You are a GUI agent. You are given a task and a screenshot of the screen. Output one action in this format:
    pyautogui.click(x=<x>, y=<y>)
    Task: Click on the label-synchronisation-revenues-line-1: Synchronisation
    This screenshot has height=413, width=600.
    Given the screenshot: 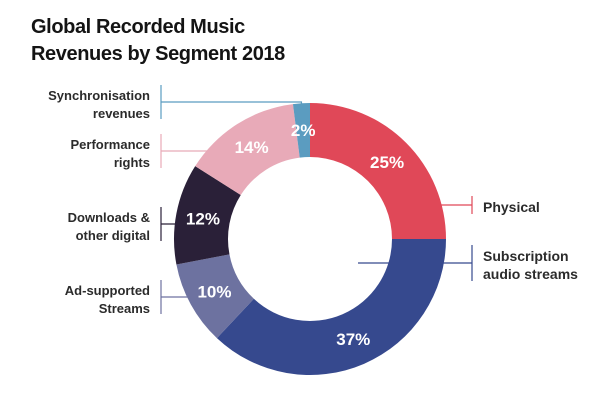 What is the action you would take?
    pyautogui.click(x=99, y=95)
    